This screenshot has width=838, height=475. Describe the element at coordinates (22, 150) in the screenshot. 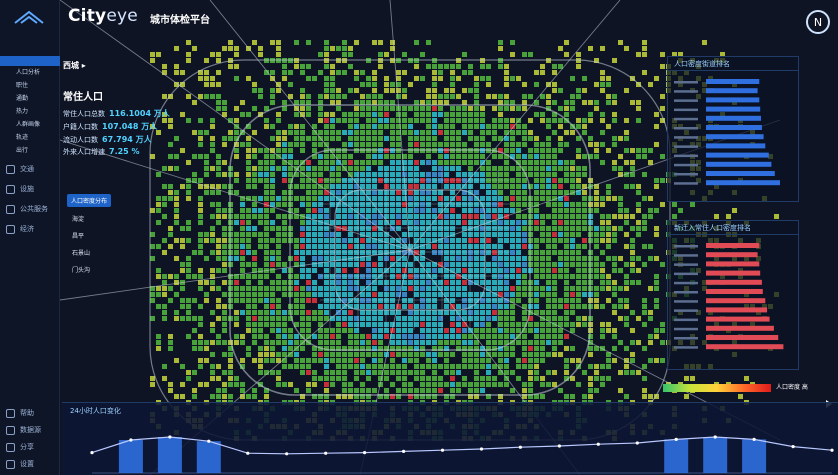

I see `sidebar-item-7: 出行` at that location.